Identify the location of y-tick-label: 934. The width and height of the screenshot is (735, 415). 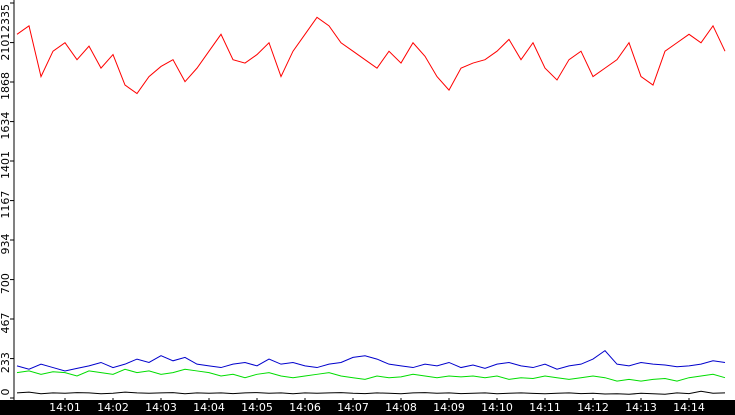
(6, 244).